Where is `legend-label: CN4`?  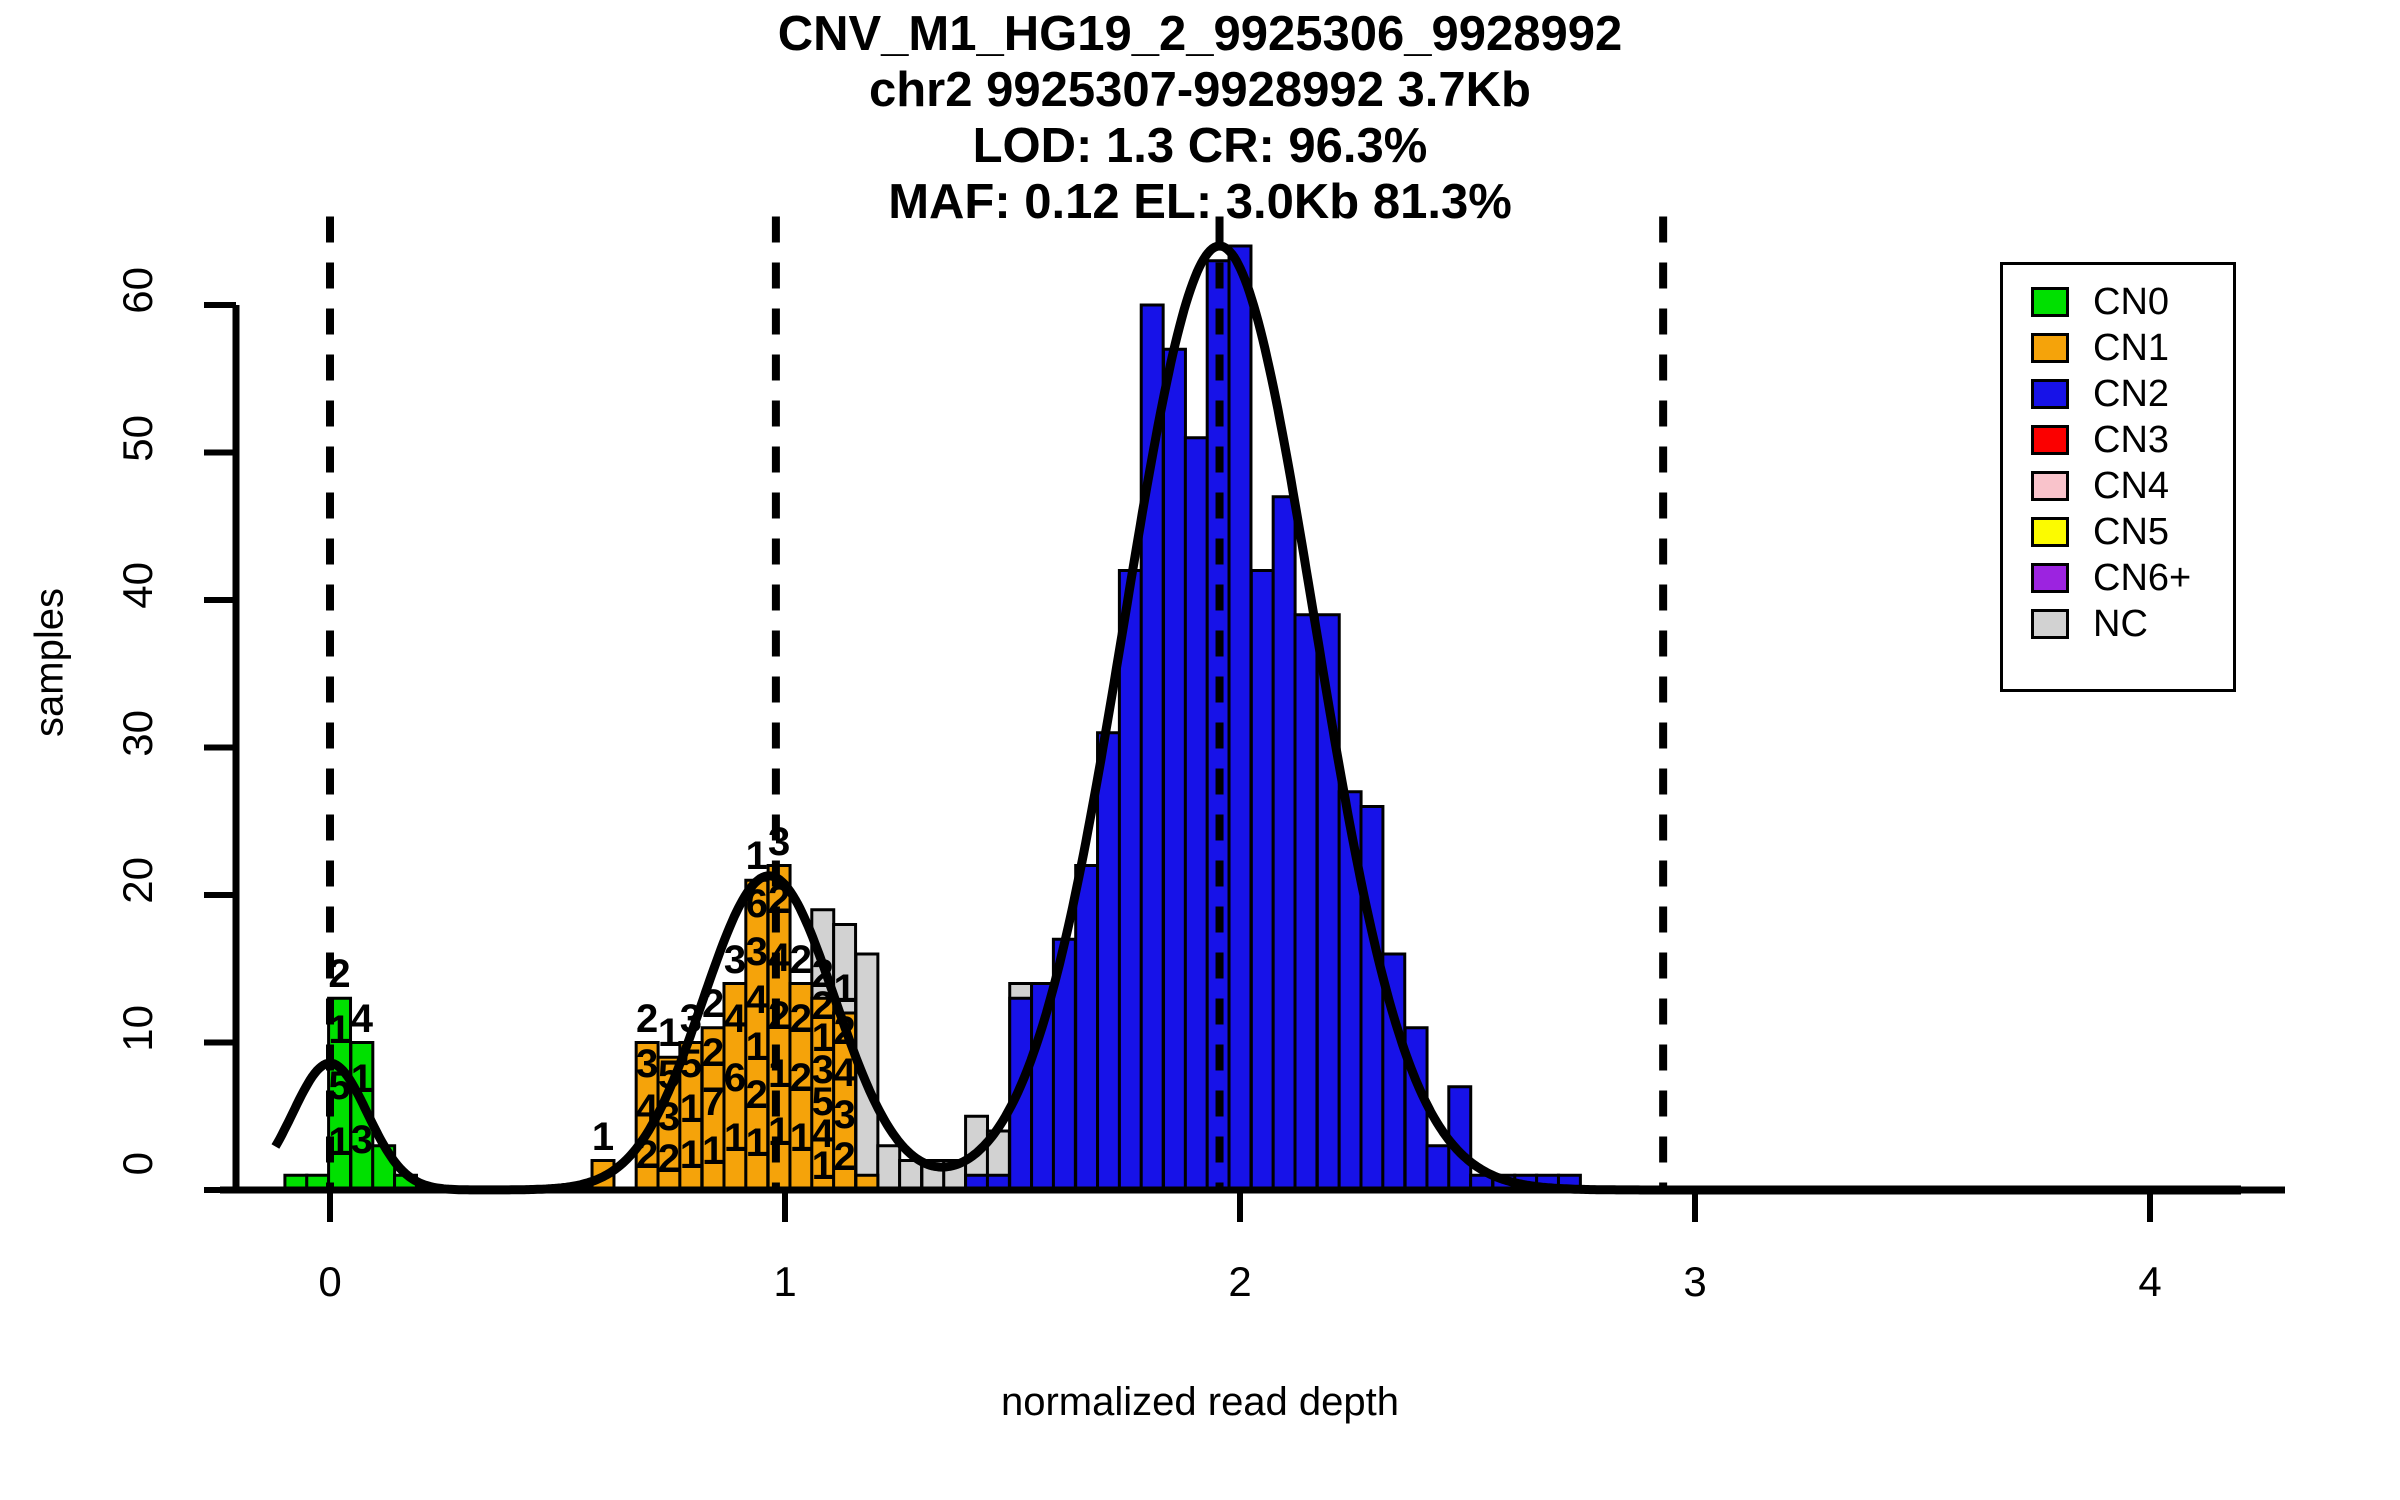
legend-label: CN4 is located at coordinates (2131, 486).